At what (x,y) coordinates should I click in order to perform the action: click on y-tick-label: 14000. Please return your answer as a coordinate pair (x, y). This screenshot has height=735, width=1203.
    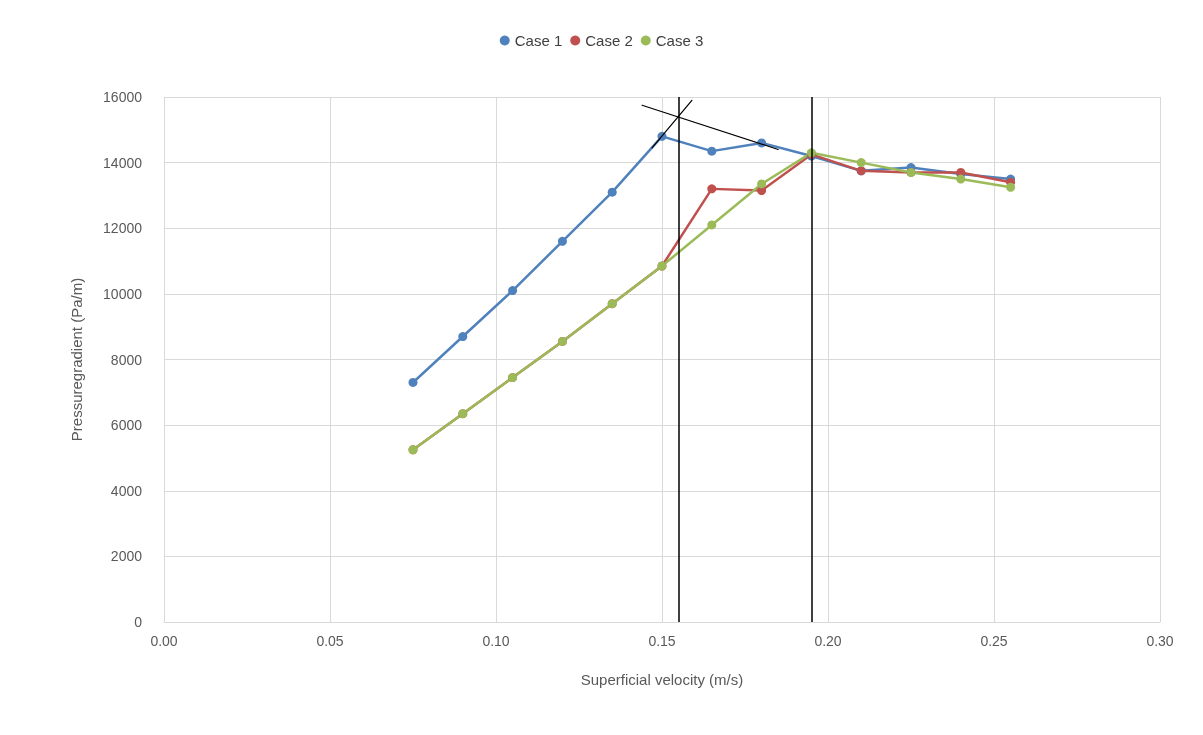
    Looking at the image, I should click on (123, 162).